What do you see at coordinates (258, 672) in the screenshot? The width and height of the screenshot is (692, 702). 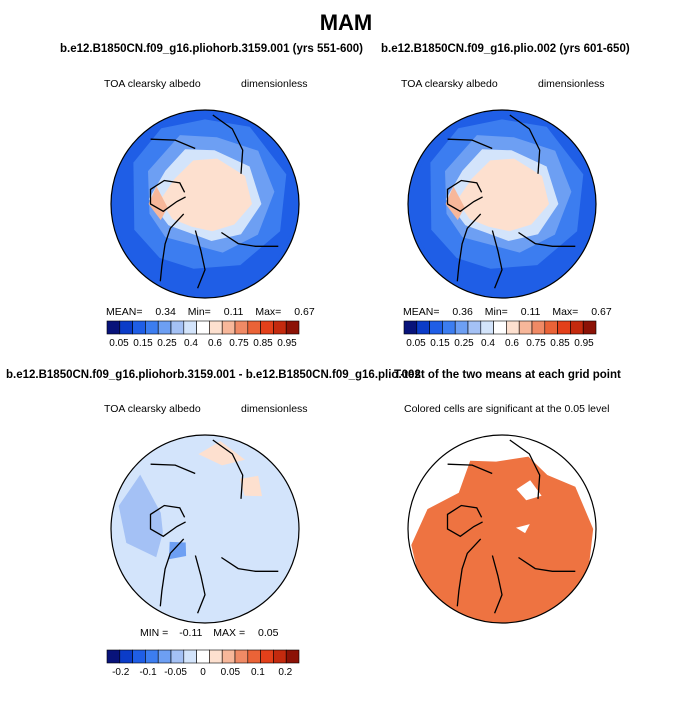 I see `colorbar-3-tick-label: 0.1` at bounding box center [258, 672].